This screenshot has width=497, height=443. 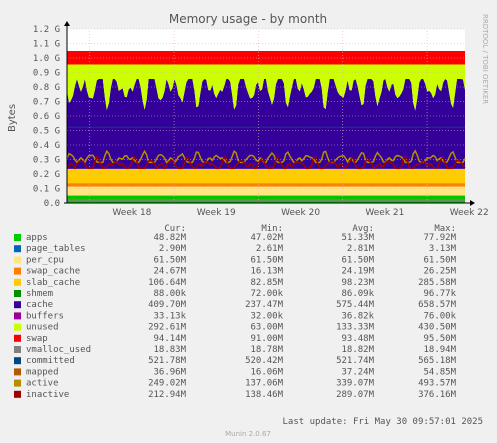 What do you see at coordinates (357, 238) in the screenshot?
I see `legend-value-avg: 51.33M` at bounding box center [357, 238].